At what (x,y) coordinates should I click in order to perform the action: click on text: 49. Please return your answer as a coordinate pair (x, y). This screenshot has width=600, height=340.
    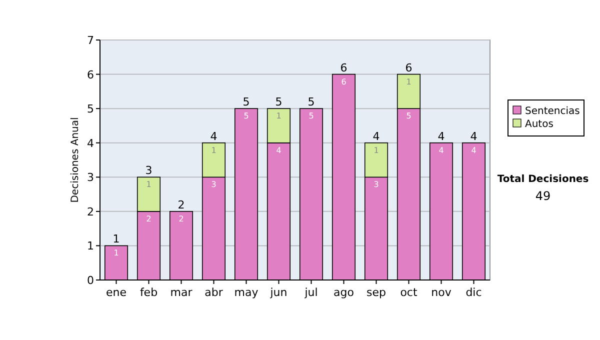
    Looking at the image, I should click on (543, 196).